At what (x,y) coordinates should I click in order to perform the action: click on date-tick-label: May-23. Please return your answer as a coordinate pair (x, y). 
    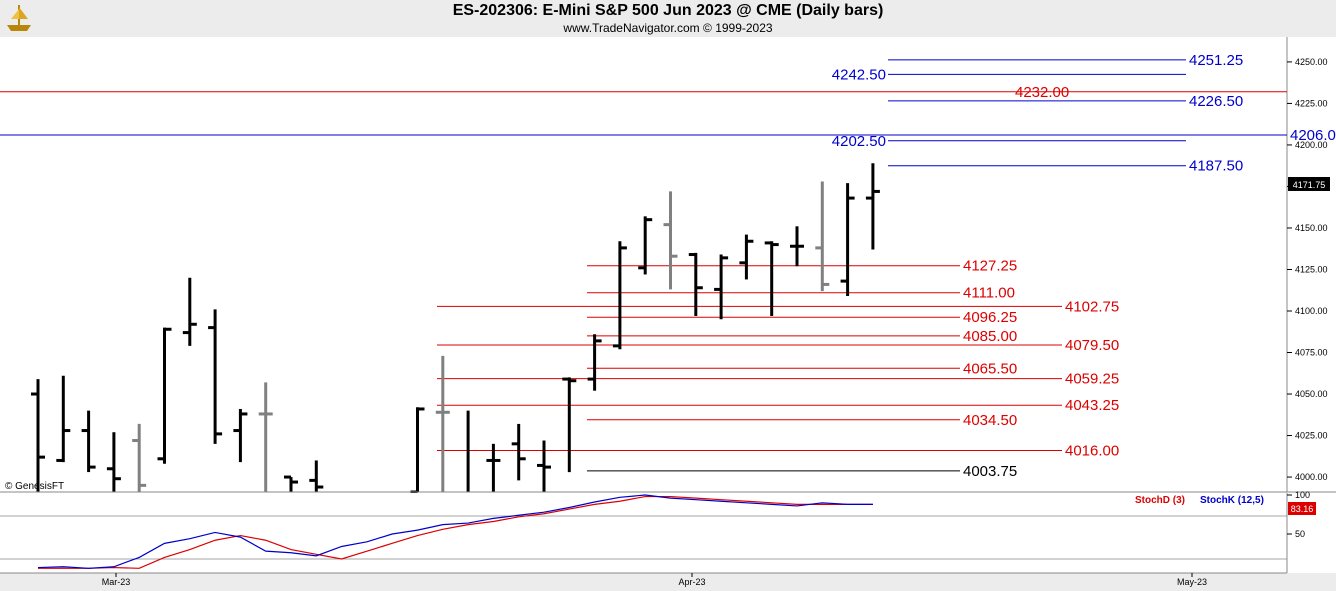
    Looking at the image, I should click on (1192, 582).